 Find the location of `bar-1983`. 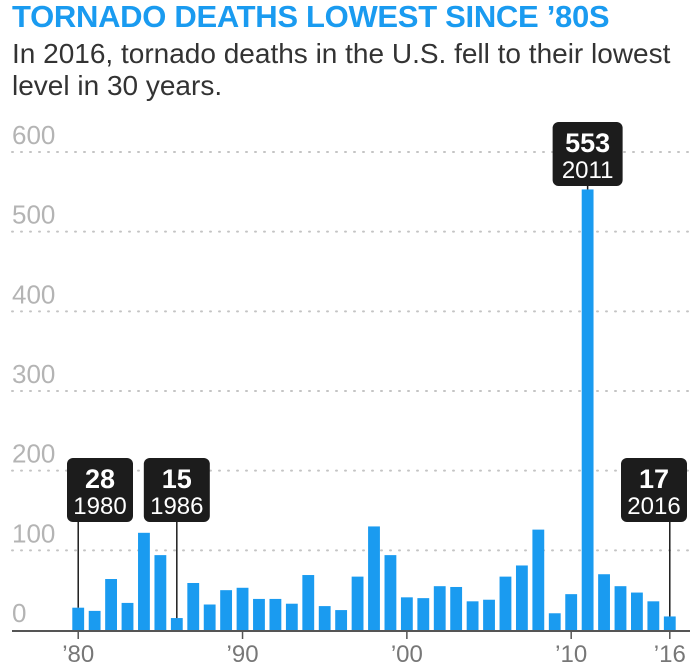

bar-1983 is located at coordinates (127, 616).